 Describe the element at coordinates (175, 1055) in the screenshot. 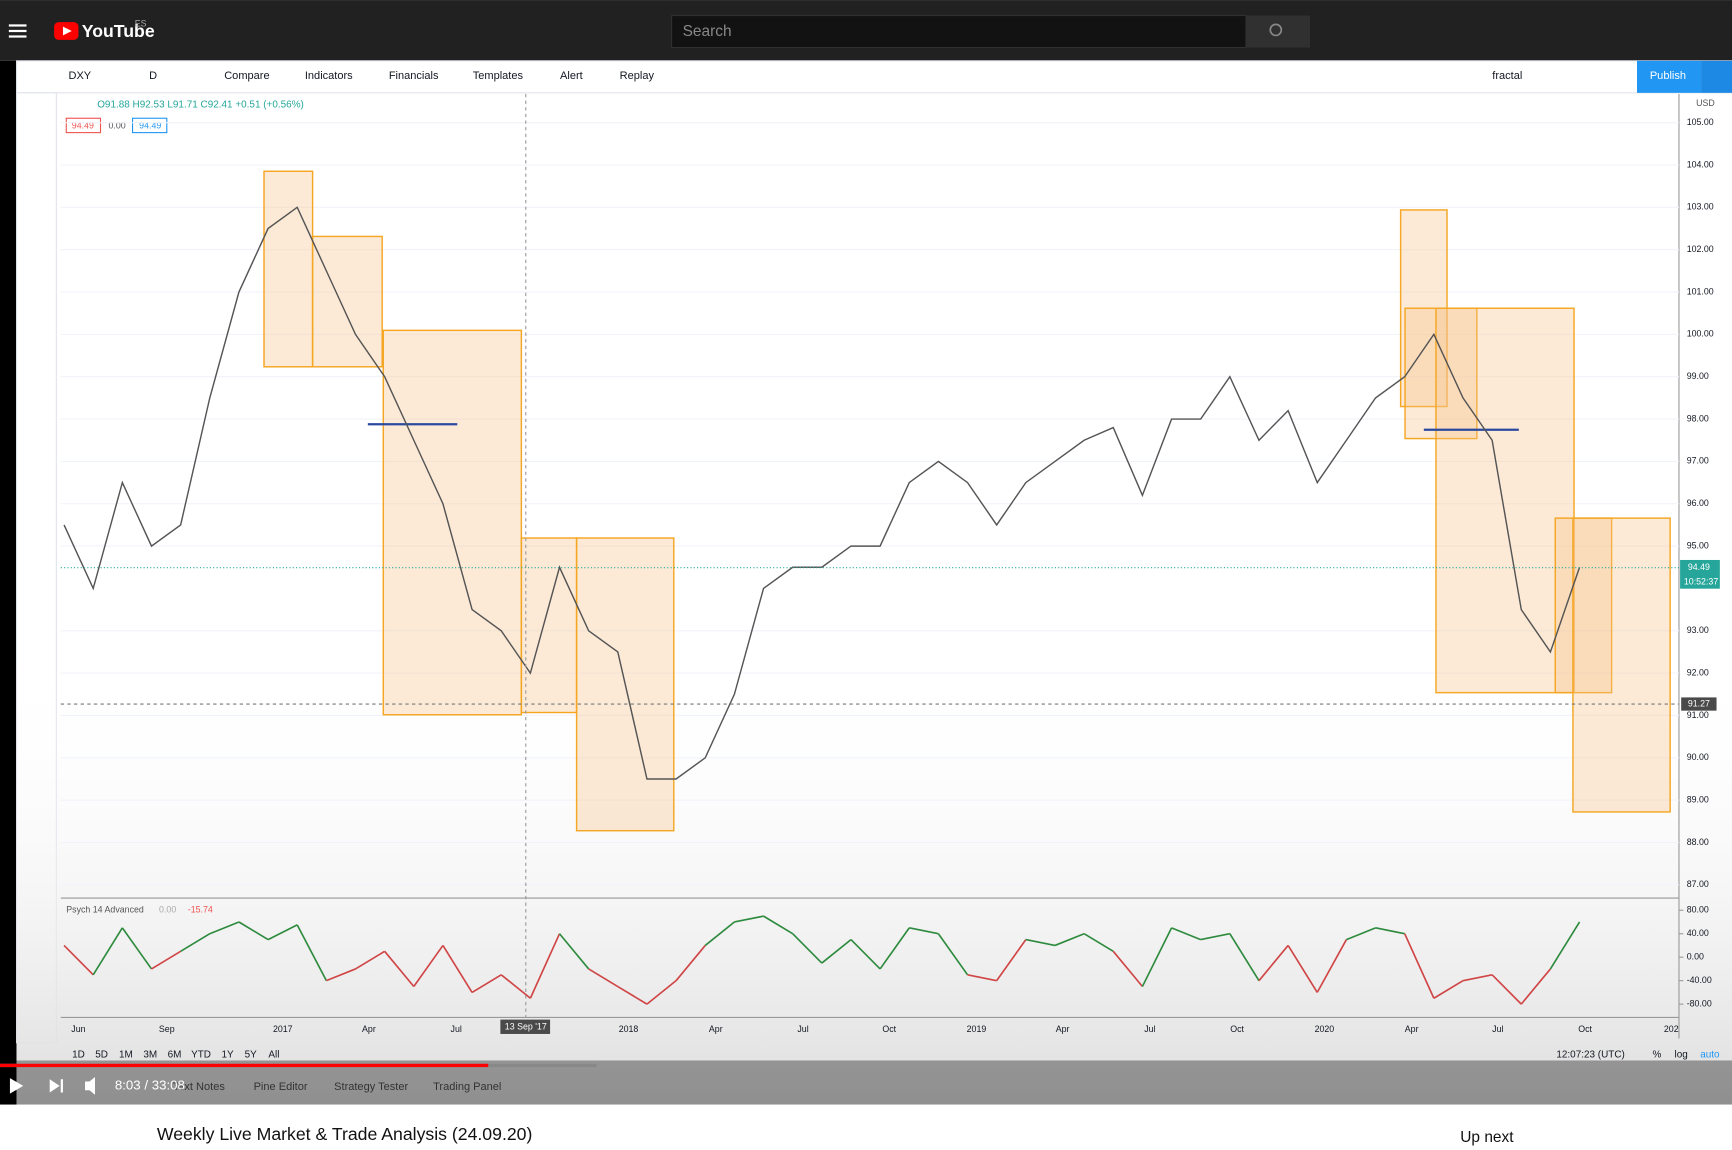

I see `range-button: 6M` at that location.